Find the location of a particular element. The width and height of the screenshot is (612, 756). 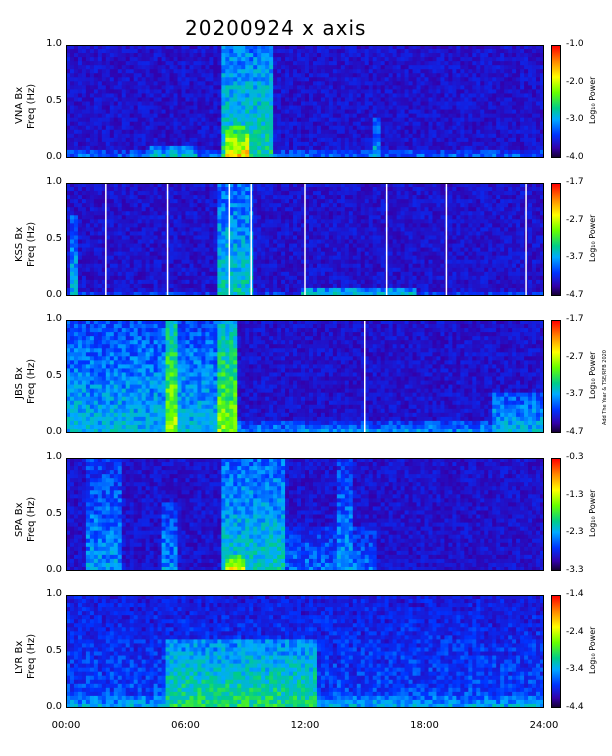

colorbar-tick-label: -1.4 is located at coordinates (575, 594).